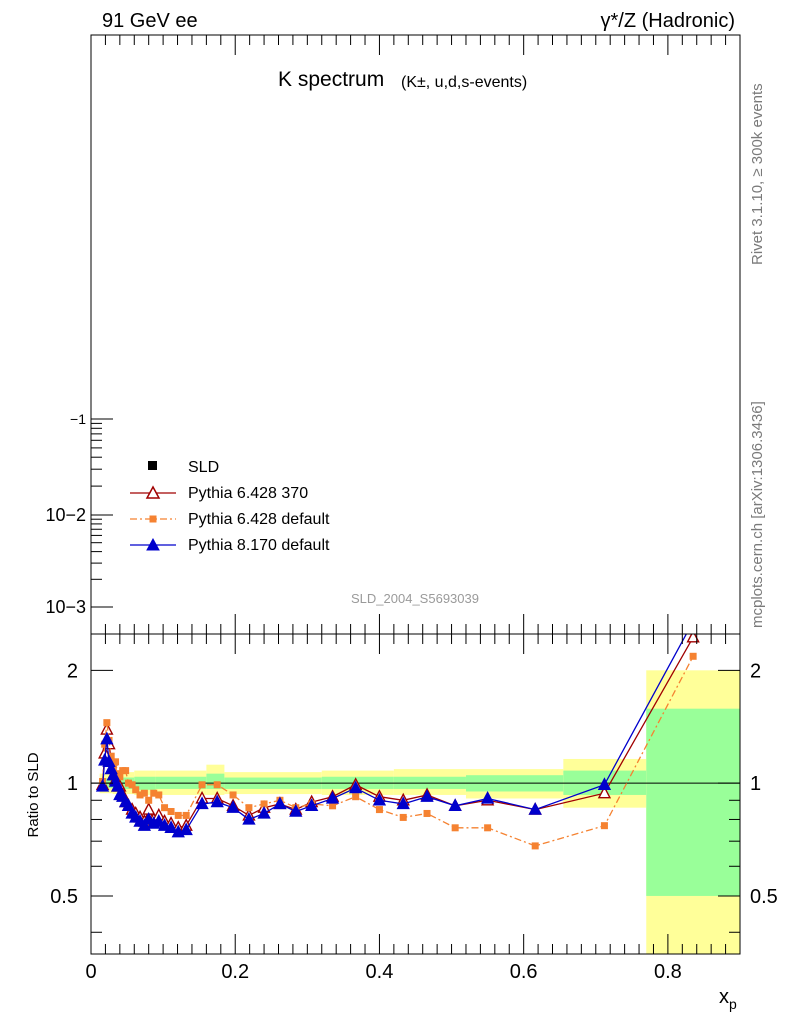 The height and width of the screenshot is (1024, 786). I want to click on main-y-axis, so click(102, 513).